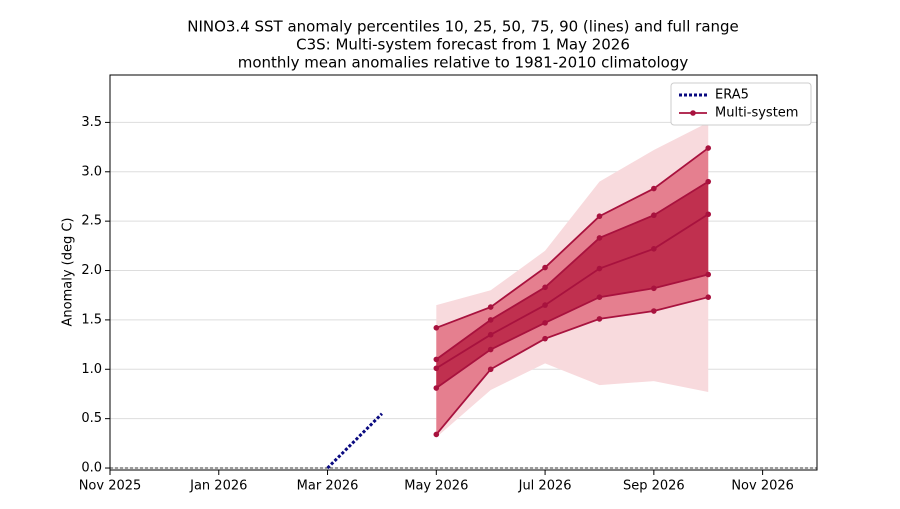 The width and height of the screenshot is (900, 509). What do you see at coordinates (91, 319) in the screenshot?
I see `y-tick-label: 1.5` at bounding box center [91, 319].